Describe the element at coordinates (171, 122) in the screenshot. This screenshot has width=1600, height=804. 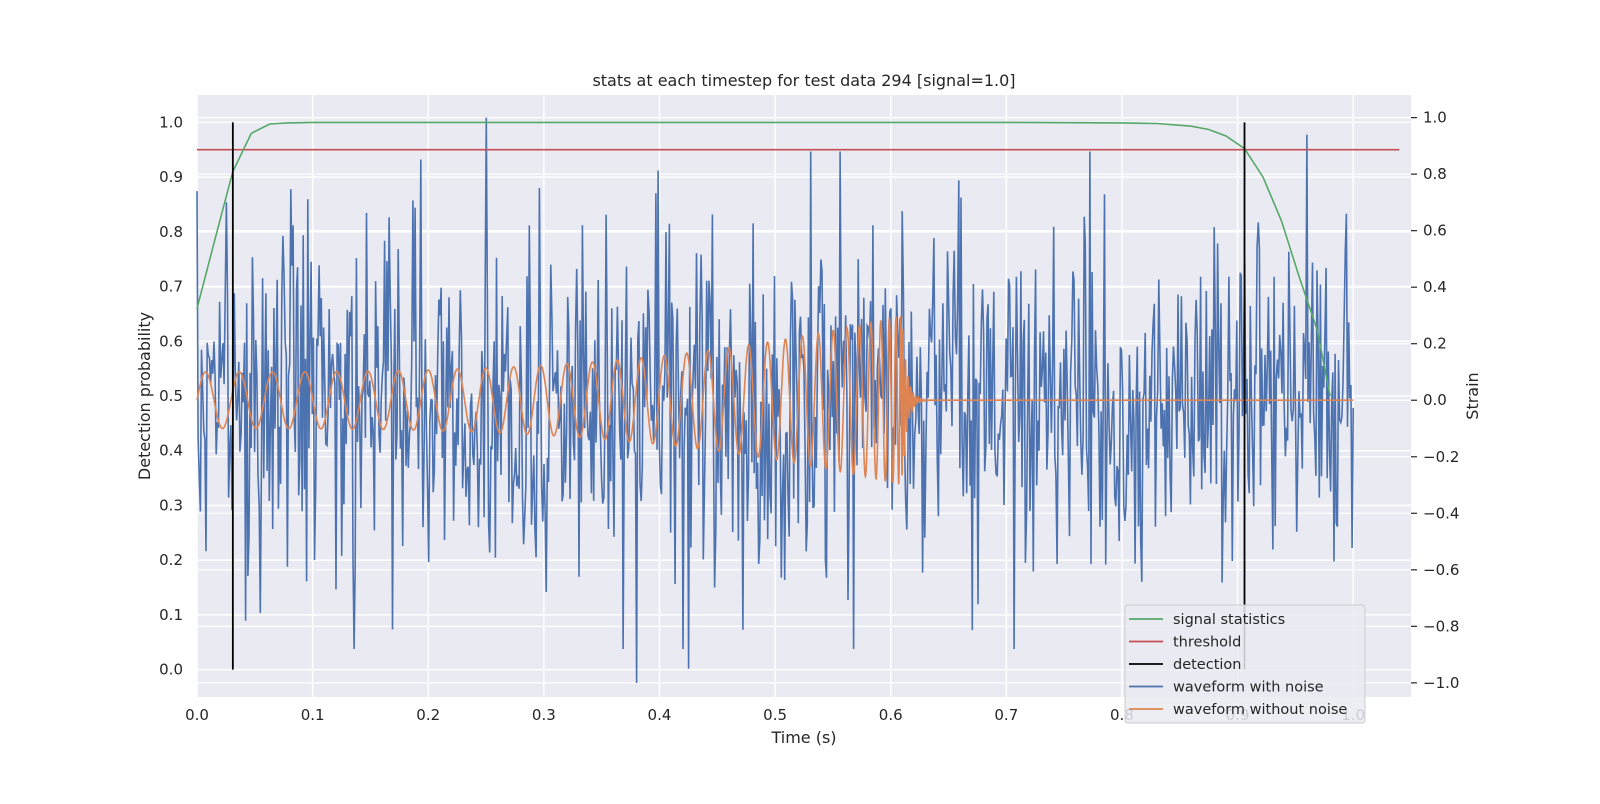
I see `y-tick-label-left: 1.0` at that location.